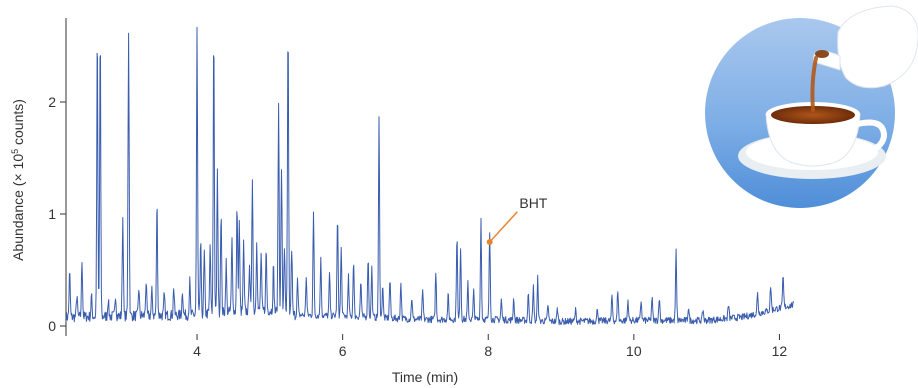 The image size is (918, 388). I want to click on y-axis-title: Abundance (× 105 counts), so click(18, 180).